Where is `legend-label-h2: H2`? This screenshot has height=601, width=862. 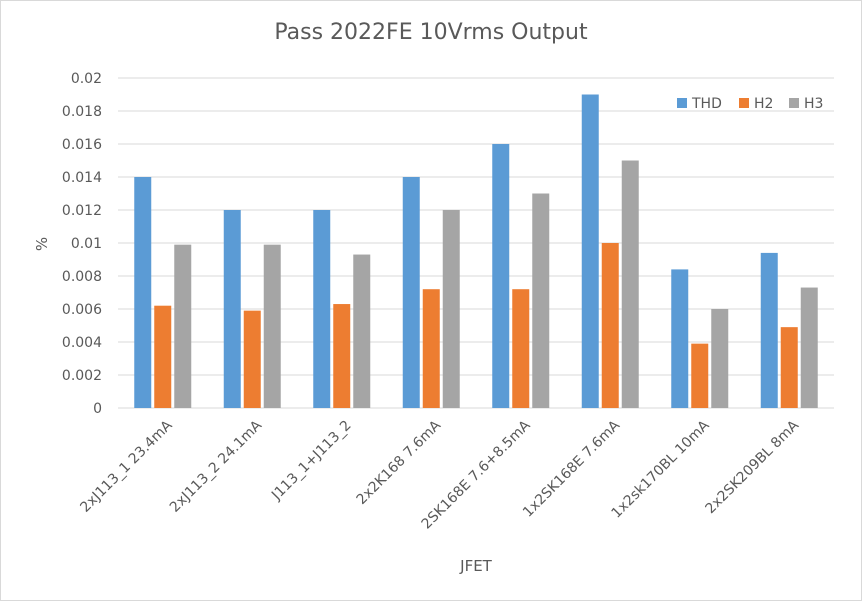
legend-label-h2: H2 is located at coordinates (763, 104).